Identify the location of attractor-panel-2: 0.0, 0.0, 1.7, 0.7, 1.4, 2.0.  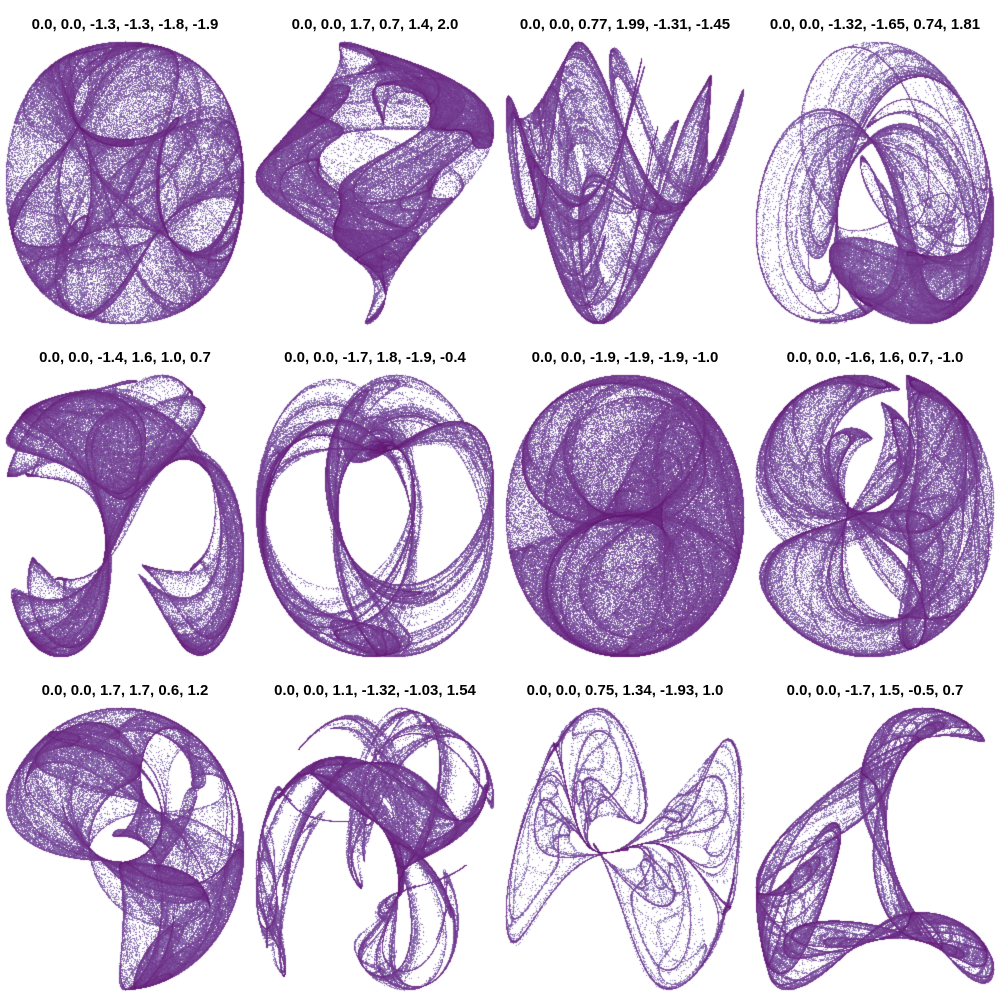
(375, 166).